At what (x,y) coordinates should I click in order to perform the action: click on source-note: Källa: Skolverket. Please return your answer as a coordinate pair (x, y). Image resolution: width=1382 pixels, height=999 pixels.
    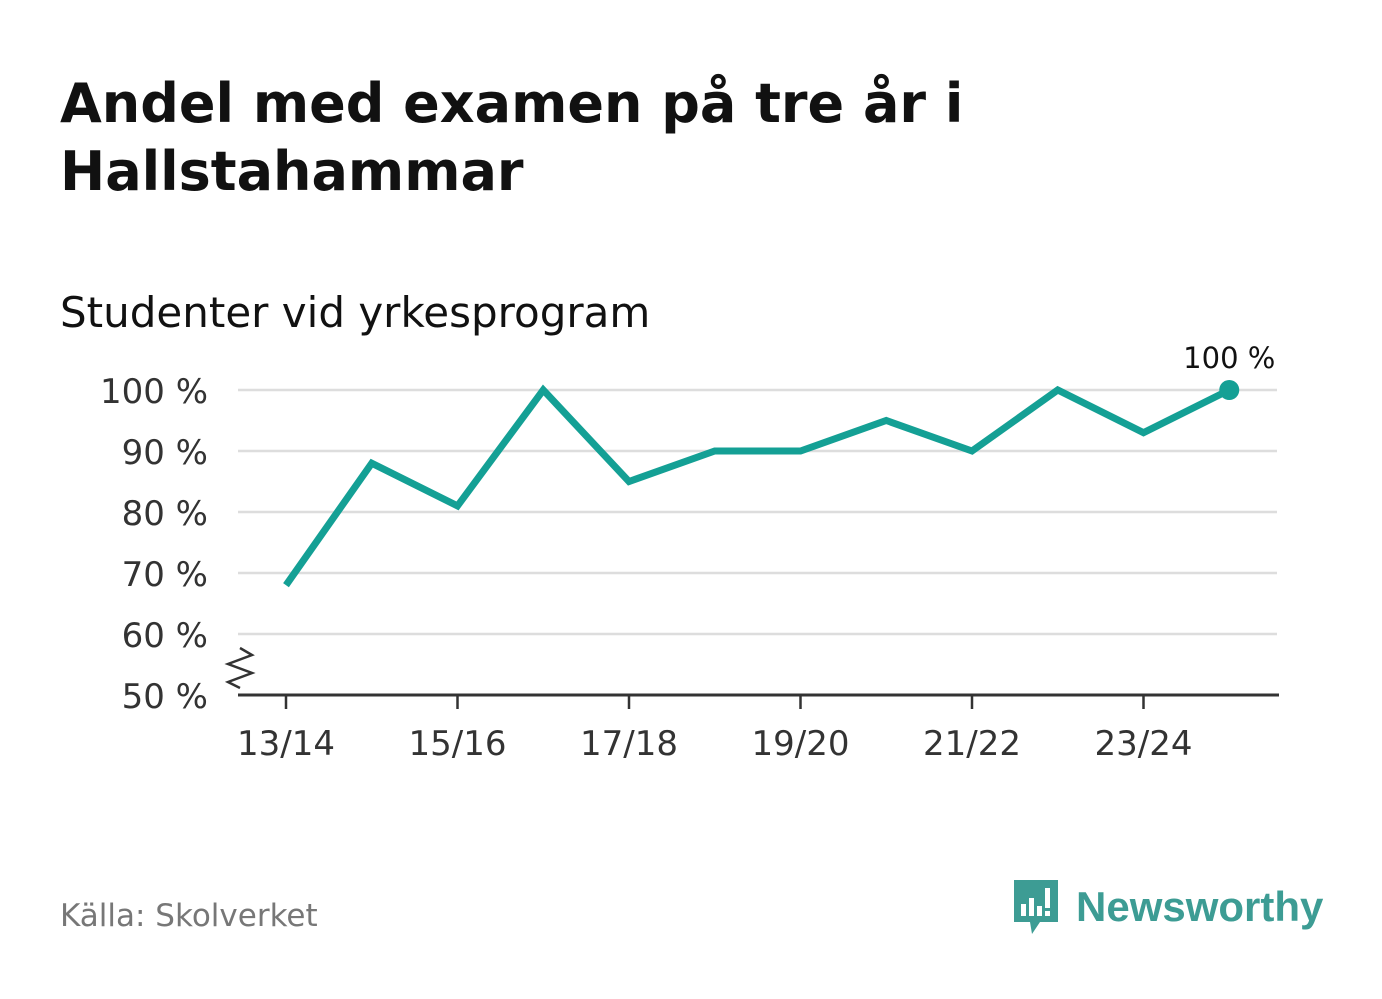
    Looking at the image, I should click on (189, 916).